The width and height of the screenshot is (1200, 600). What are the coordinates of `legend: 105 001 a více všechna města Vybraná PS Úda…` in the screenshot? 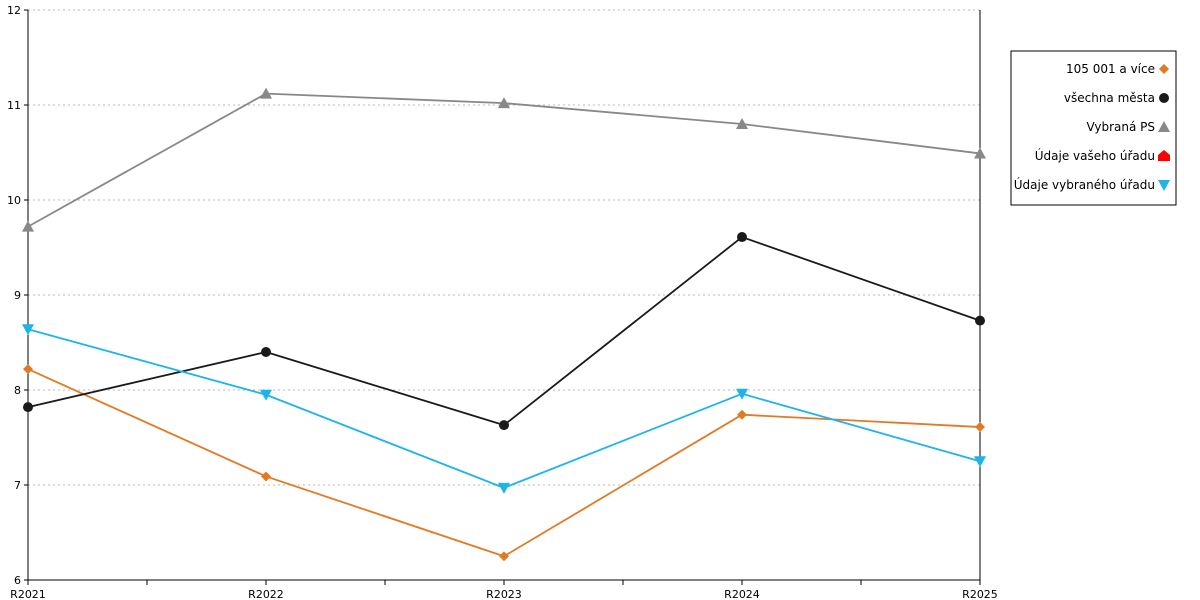 It's located at (1093, 128).